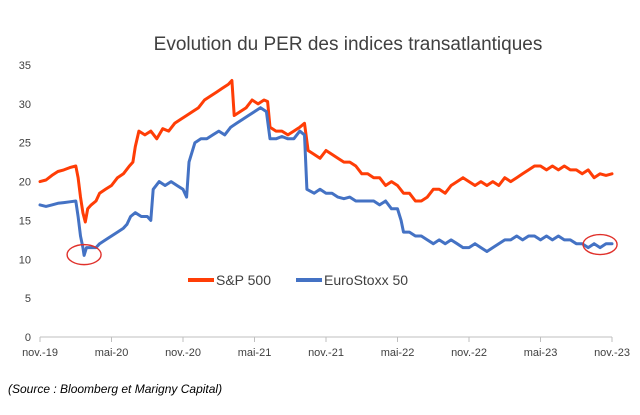 The height and width of the screenshot is (415, 640). What do you see at coordinates (366, 280) in the screenshot?
I see `legend-eurostoxx-label: EuroStoxx 50` at bounding box center [366, 280].